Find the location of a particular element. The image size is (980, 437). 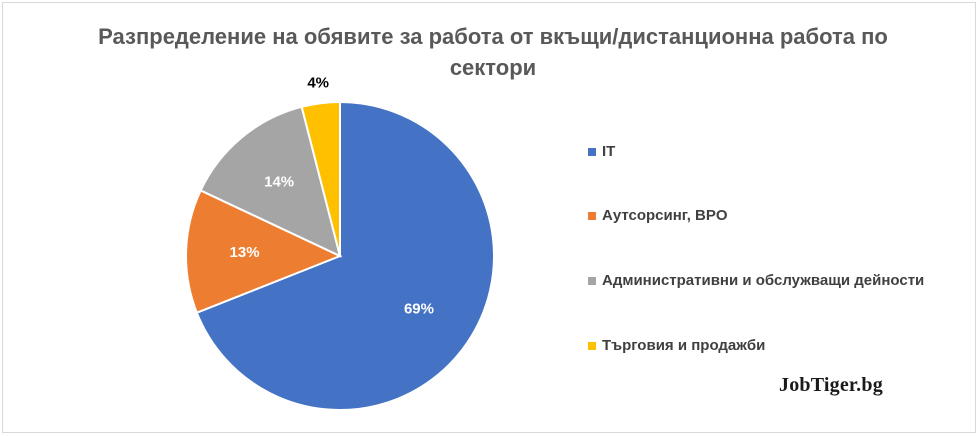

legend-item-trade: Търговия и продажби is located at coordinates (676, 345).